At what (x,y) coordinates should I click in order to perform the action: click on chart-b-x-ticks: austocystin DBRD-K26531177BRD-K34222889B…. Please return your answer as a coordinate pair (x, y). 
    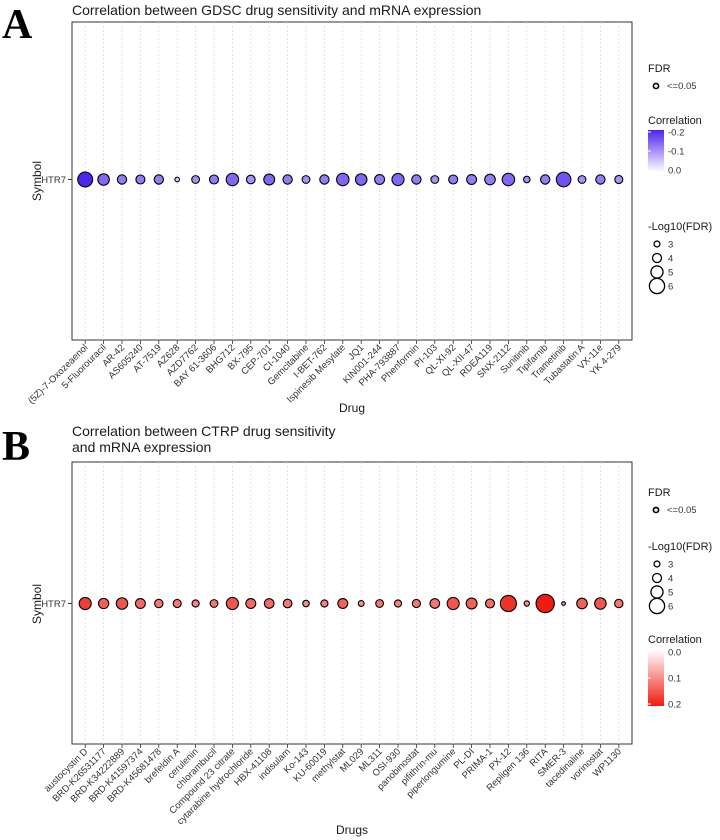
    Looking at the image, I should click on (333, 785).